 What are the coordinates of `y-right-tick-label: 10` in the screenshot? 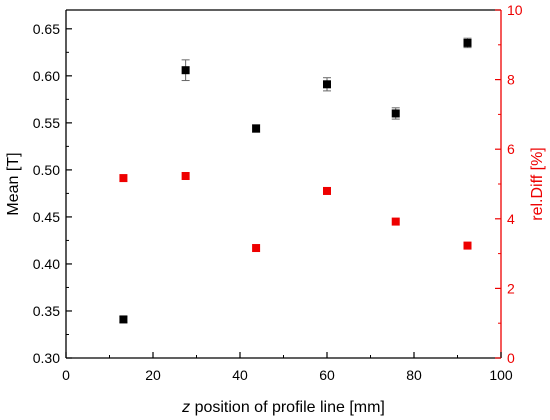 It's located at (515, 10).